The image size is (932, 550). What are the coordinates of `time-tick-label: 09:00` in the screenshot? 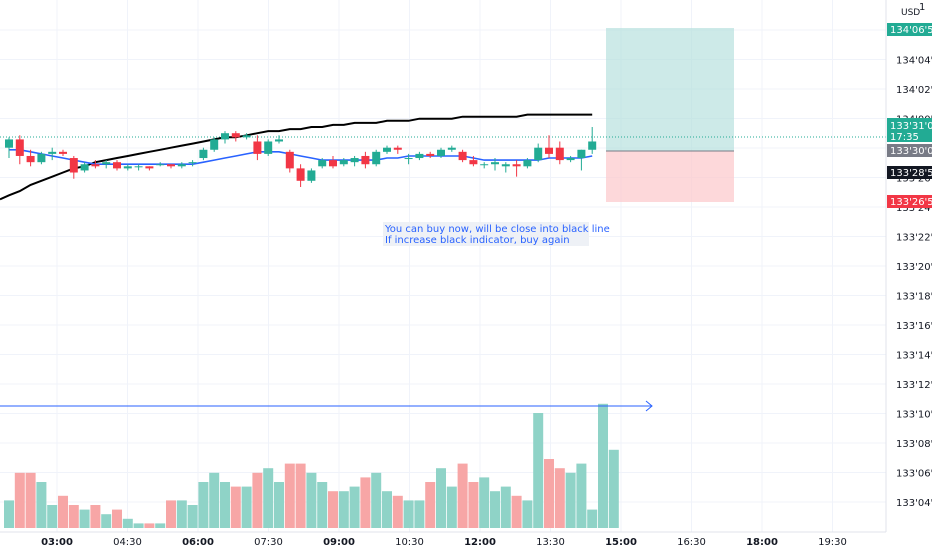 It's located at (339, 542).